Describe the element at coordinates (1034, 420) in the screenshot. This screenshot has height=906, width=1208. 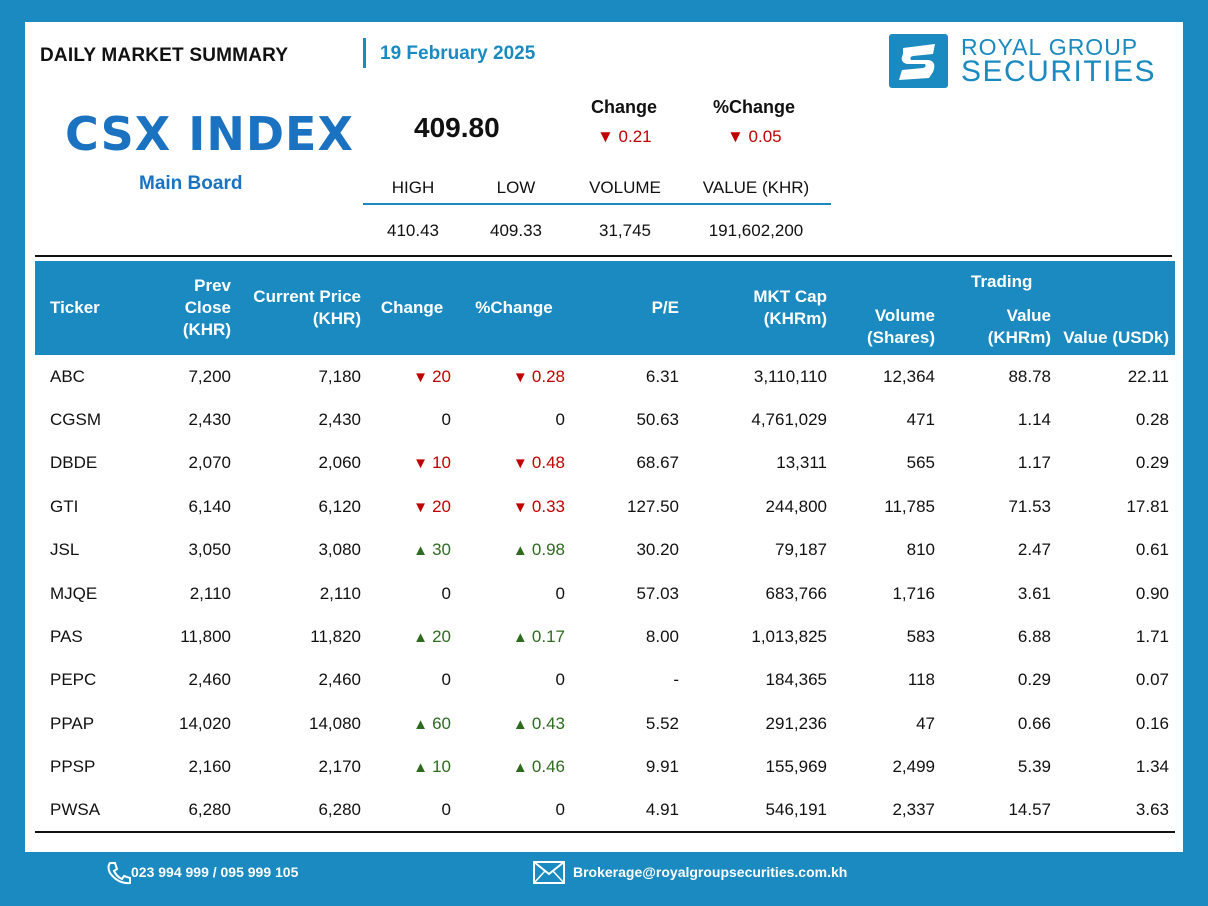
I see `value-khr-cell: 1.14` at that location.